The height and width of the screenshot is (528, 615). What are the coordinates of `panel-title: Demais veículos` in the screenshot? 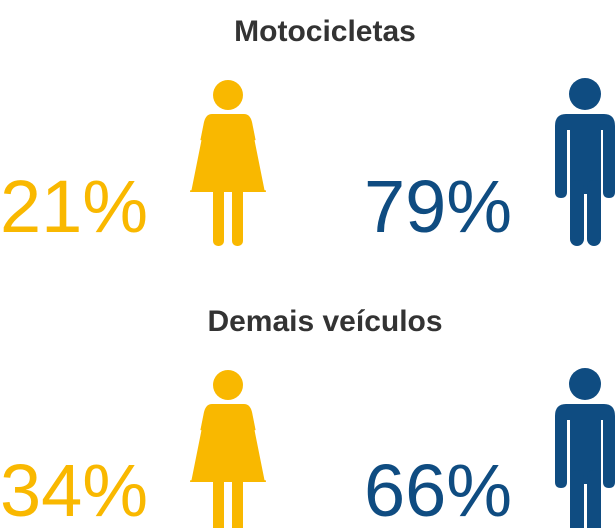 It's located at (324, 321).